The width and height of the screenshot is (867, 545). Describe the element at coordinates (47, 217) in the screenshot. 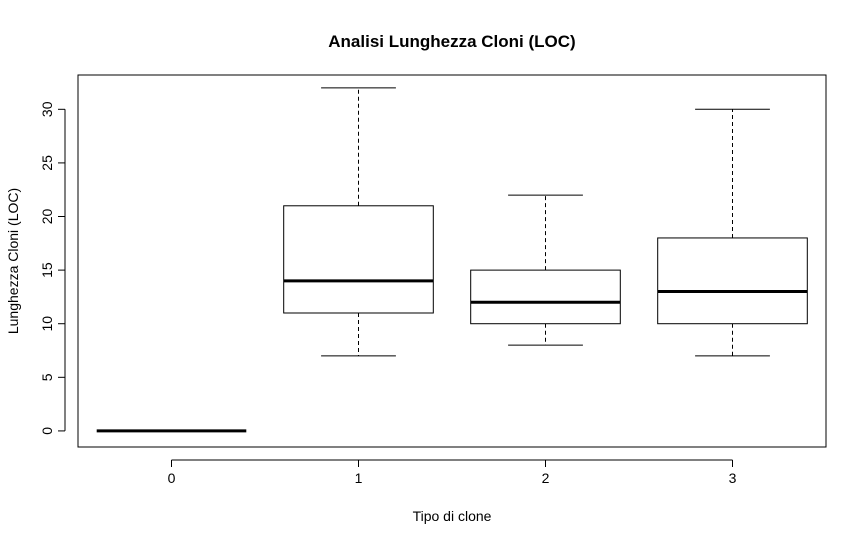

I see `y-tick-label-20: 20` at that location.